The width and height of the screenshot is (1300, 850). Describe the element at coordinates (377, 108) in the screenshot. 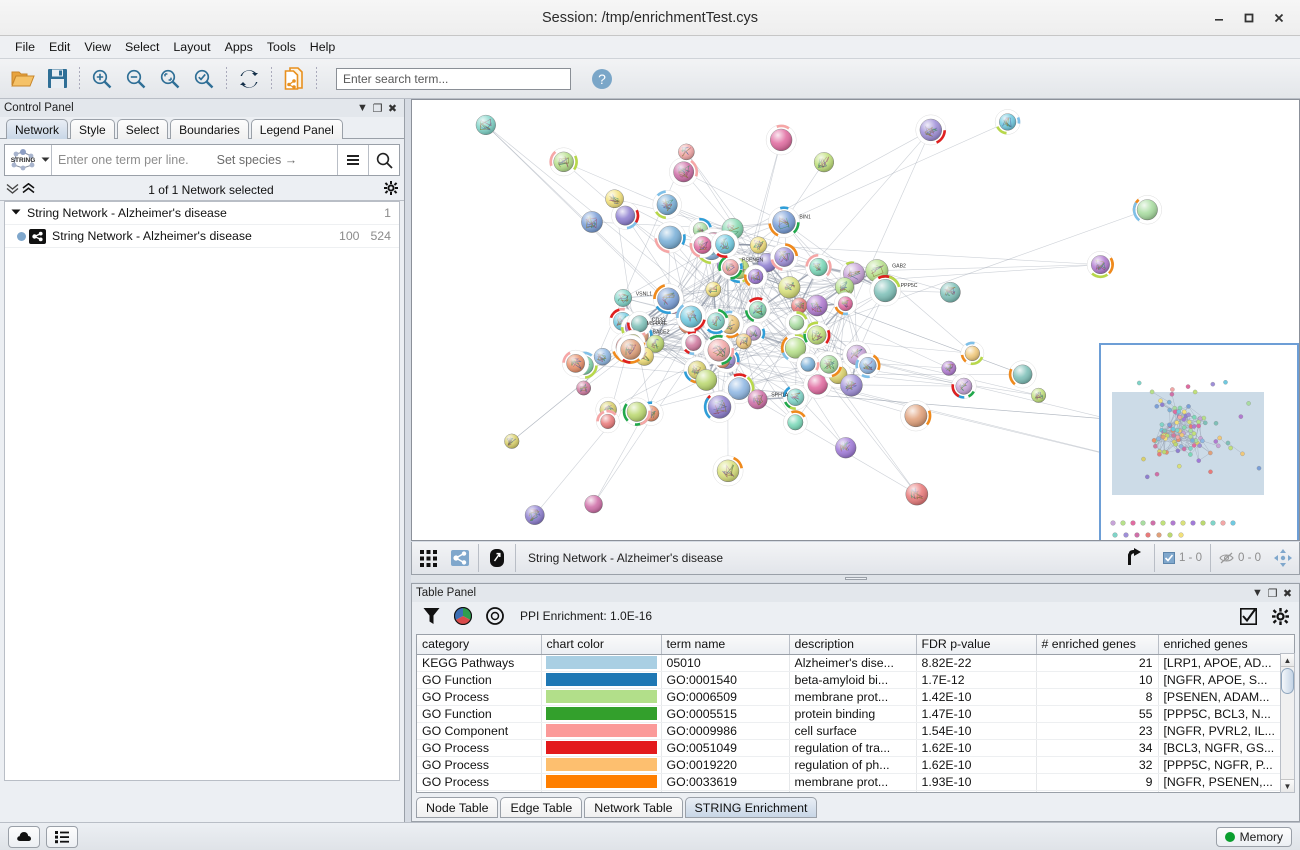

I see `control-panel-float-icon: ❐` at that location.